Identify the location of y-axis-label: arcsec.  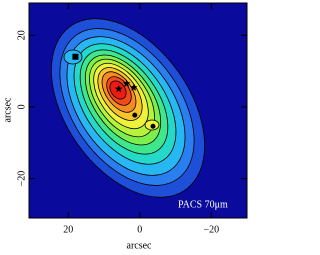
(7, 110).